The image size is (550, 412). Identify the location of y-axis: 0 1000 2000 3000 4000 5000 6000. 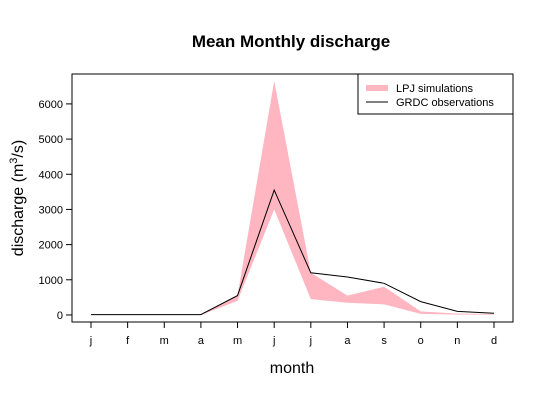
(55, 210).